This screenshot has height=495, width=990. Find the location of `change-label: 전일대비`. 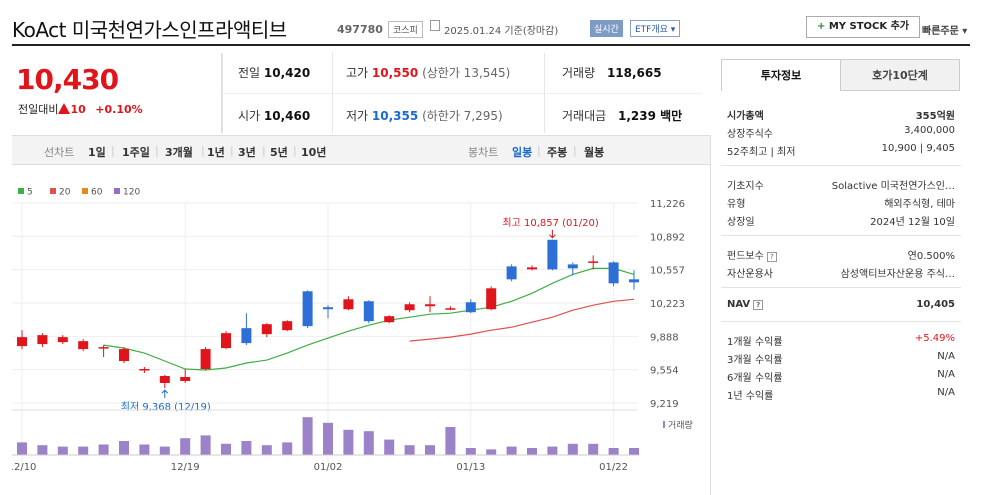

change-label: 전일대비 is located at coordinates (38, 109).